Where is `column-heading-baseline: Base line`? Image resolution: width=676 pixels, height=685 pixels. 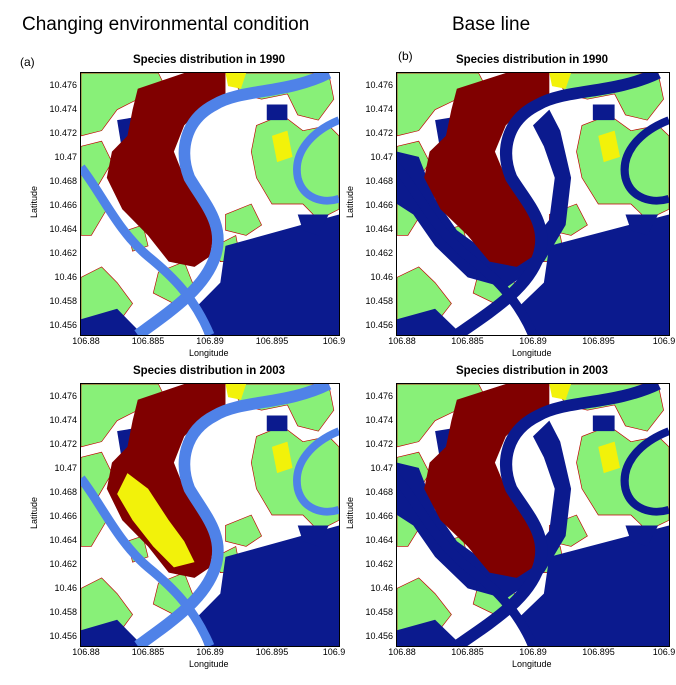
column-heading-baseline: Base line is located at coordinates (491, 24).